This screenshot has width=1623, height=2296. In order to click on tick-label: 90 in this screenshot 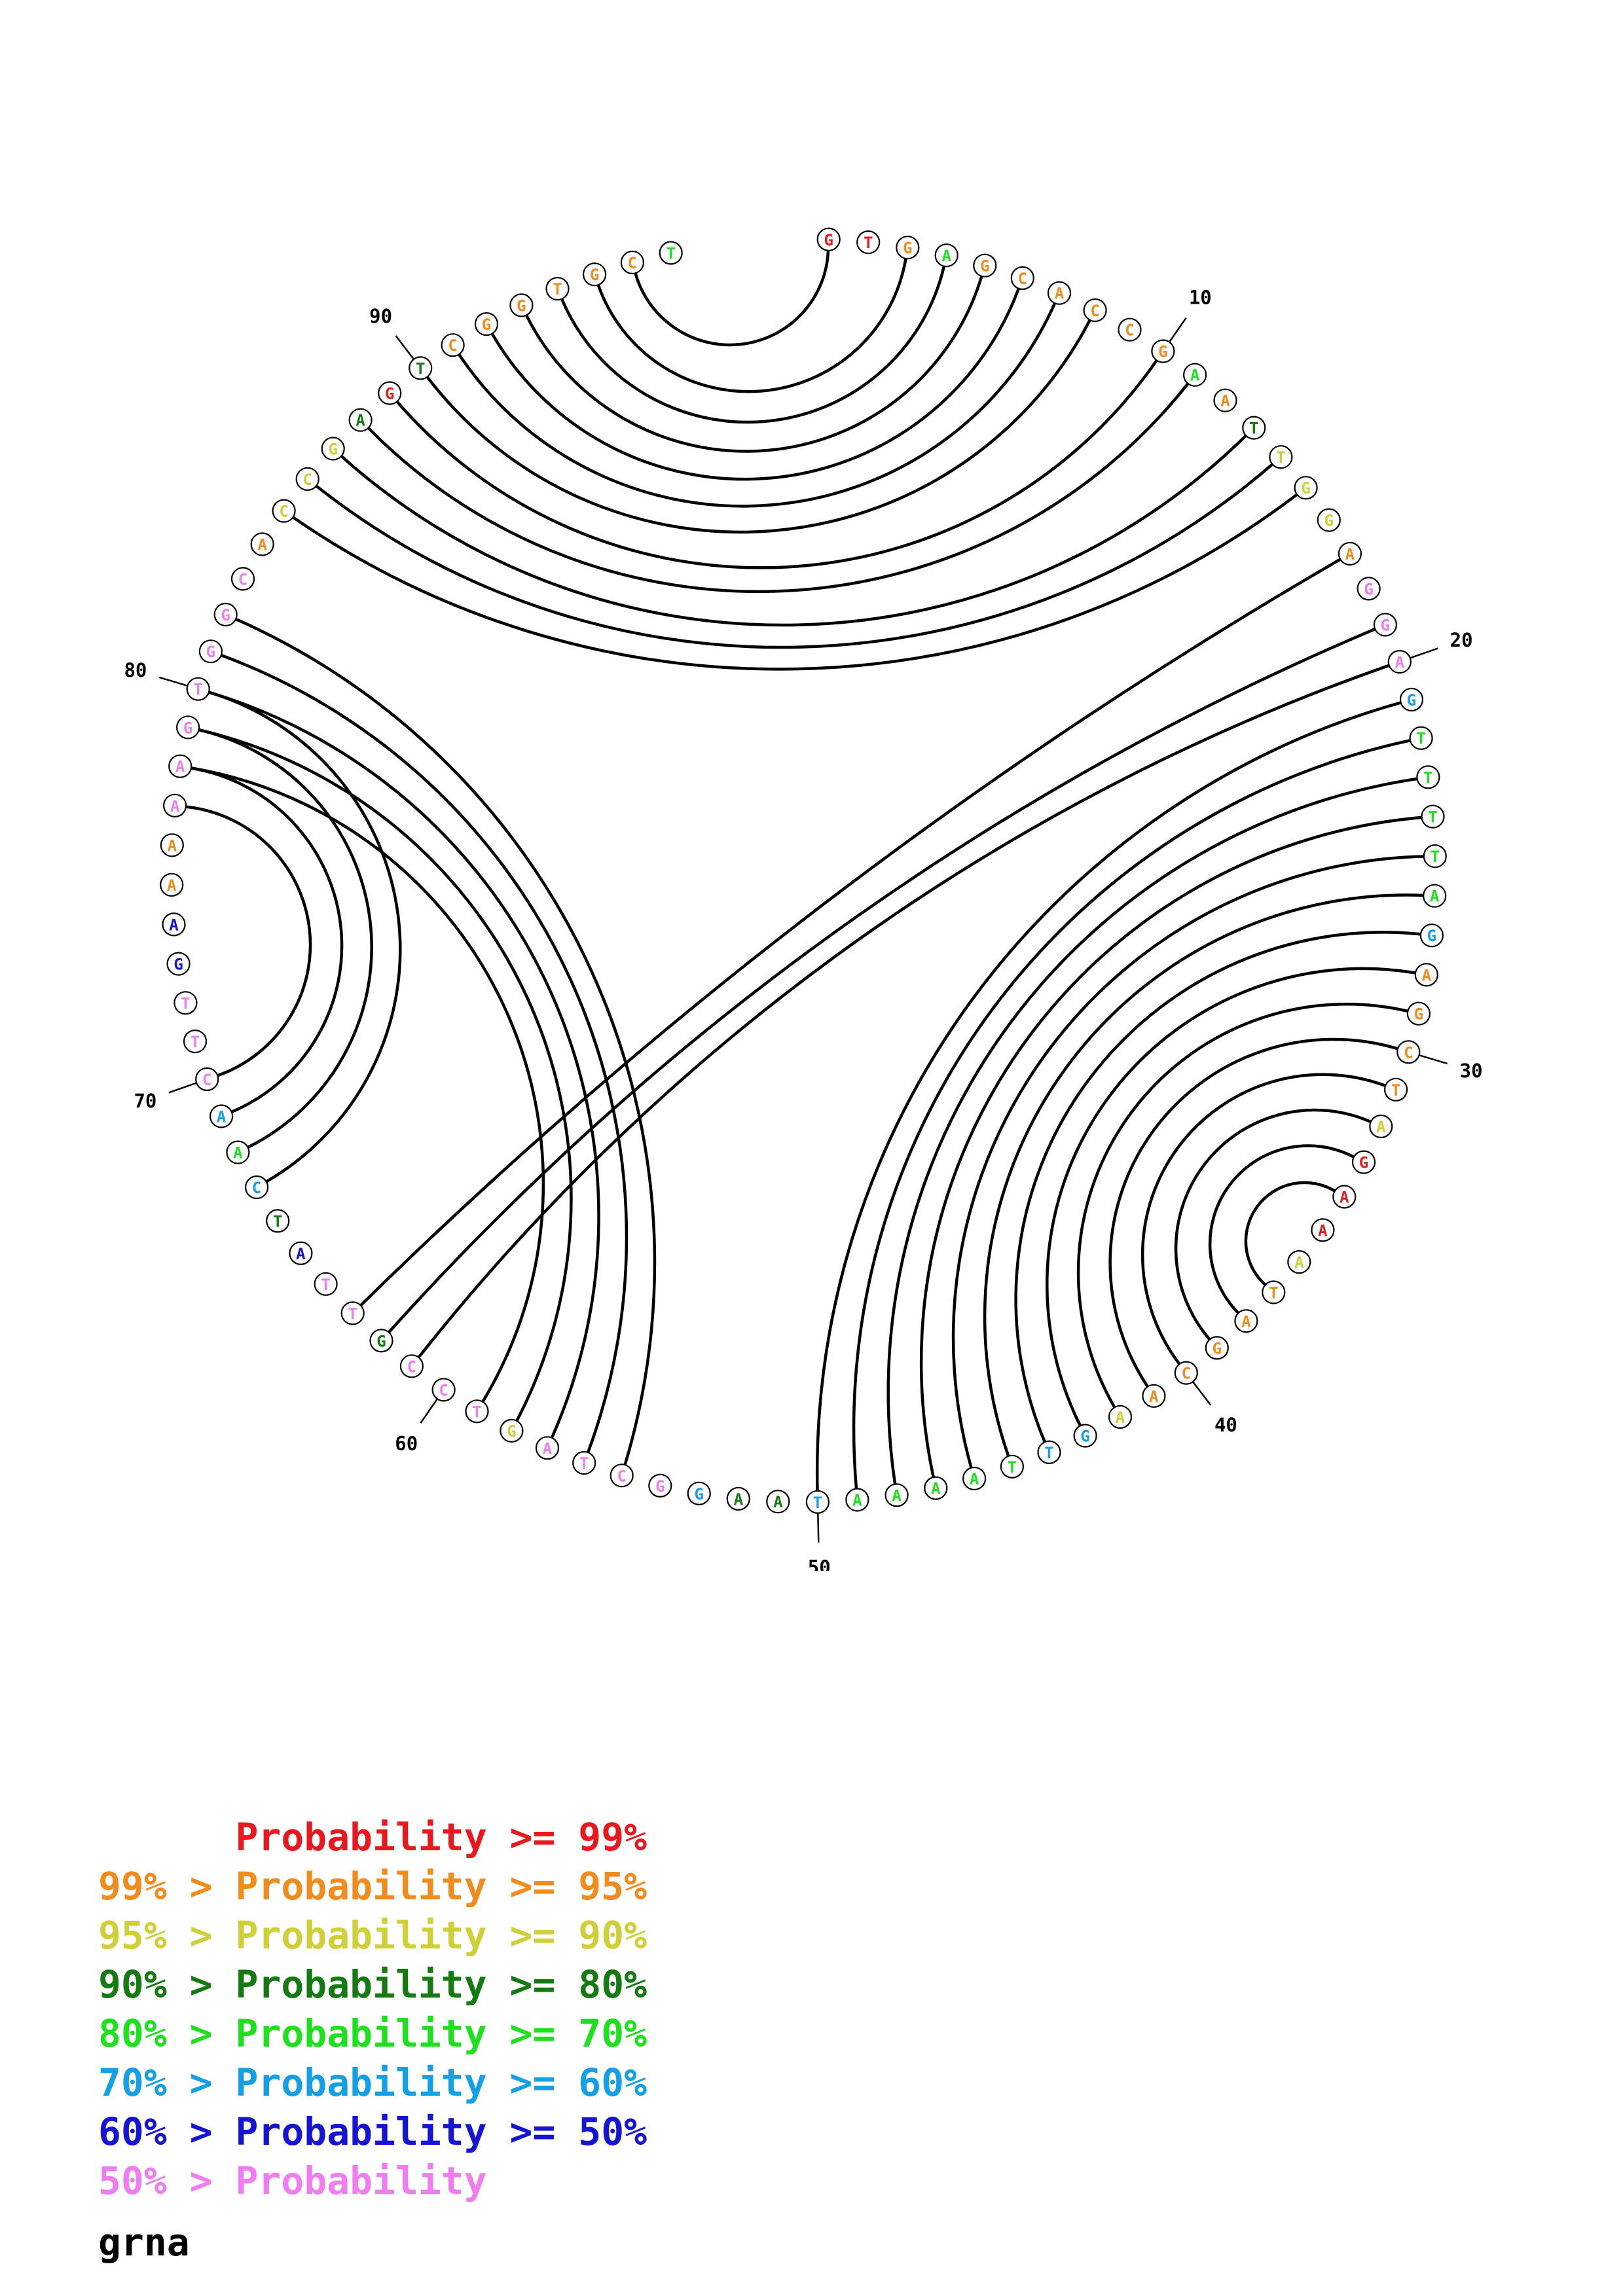, I will do `click(380, 316)`.